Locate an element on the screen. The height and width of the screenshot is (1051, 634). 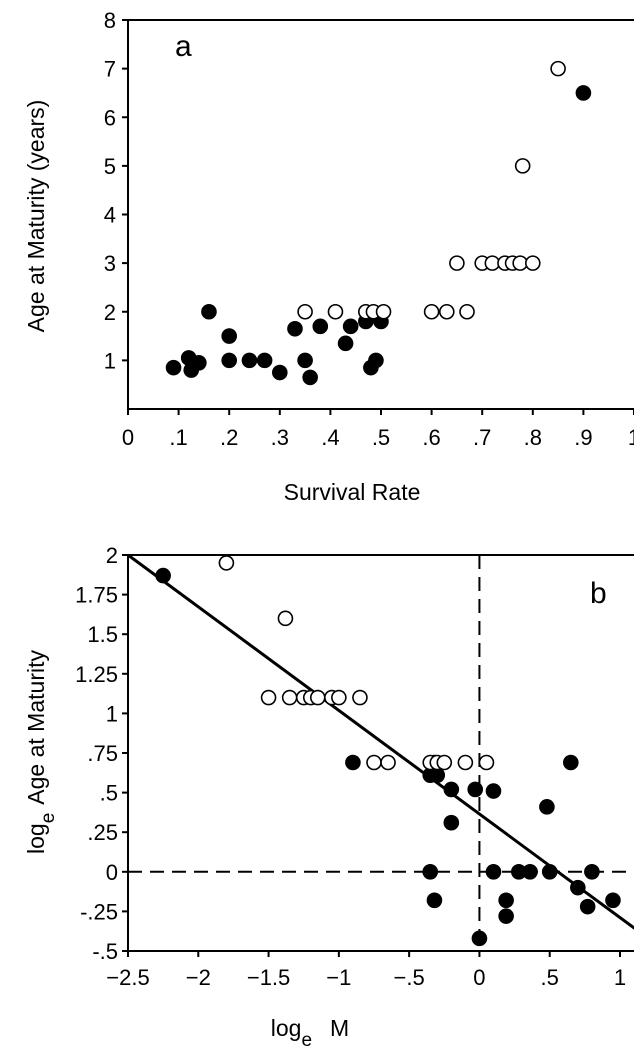
b-x-tick-label: −1 is located at coordinates (338, 977).